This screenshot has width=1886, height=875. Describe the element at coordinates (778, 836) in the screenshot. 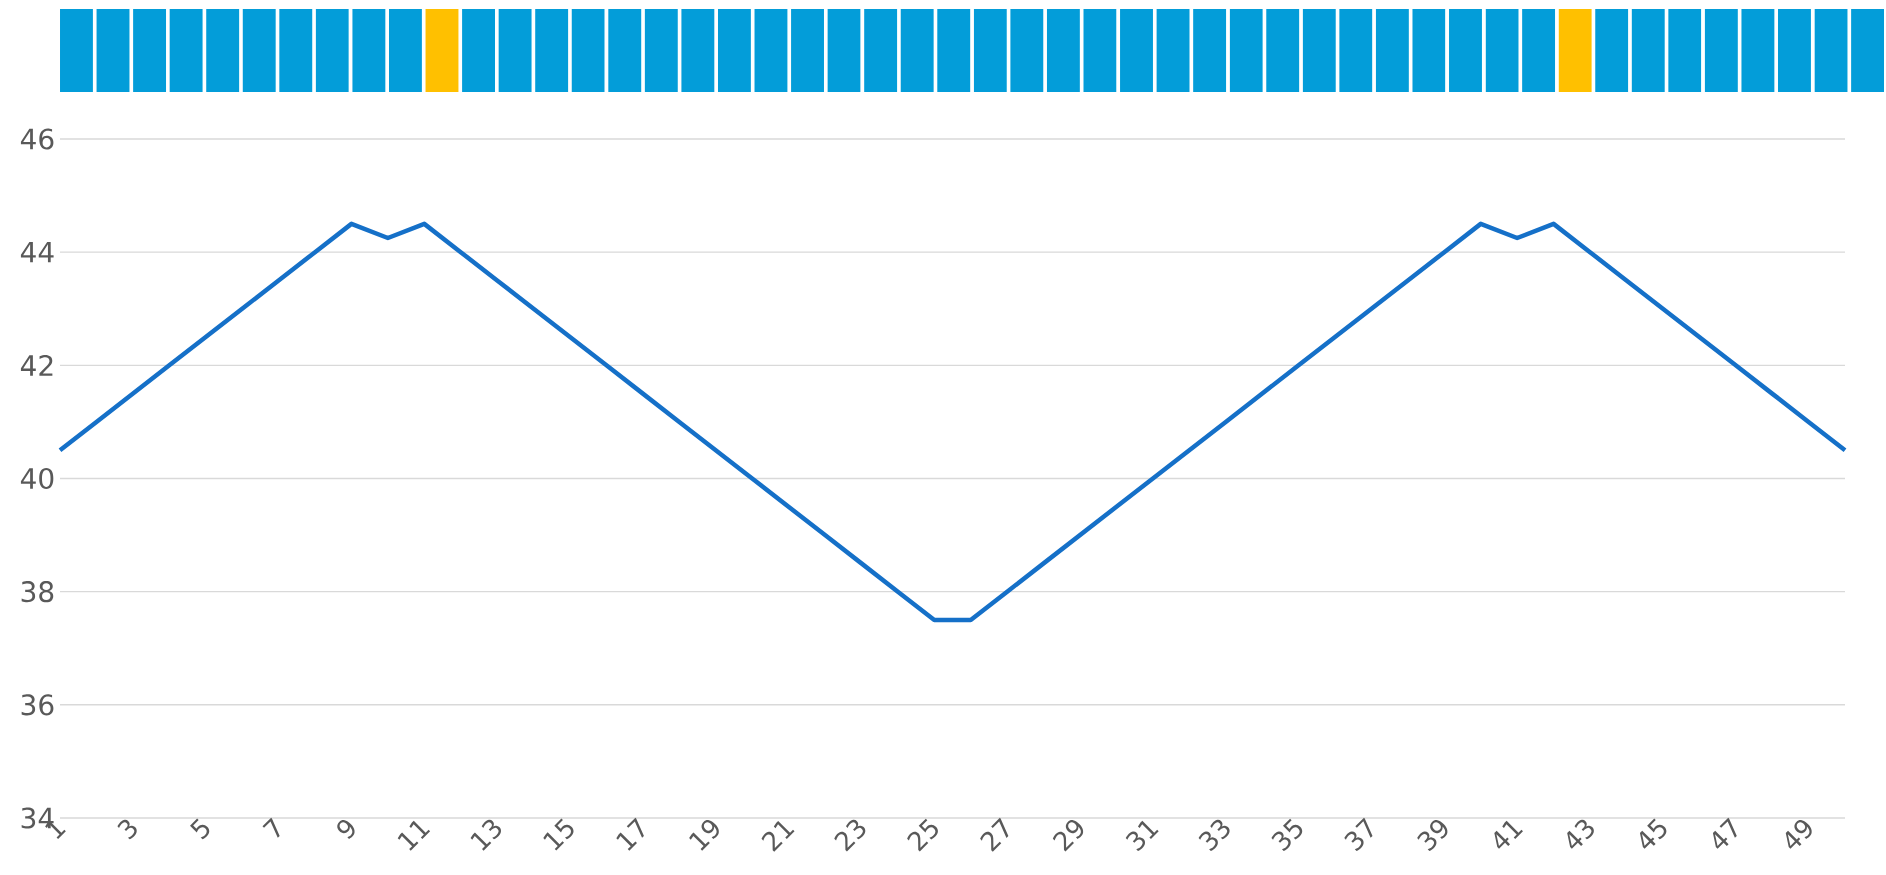

I see `x-tick-label: 21` at that location.